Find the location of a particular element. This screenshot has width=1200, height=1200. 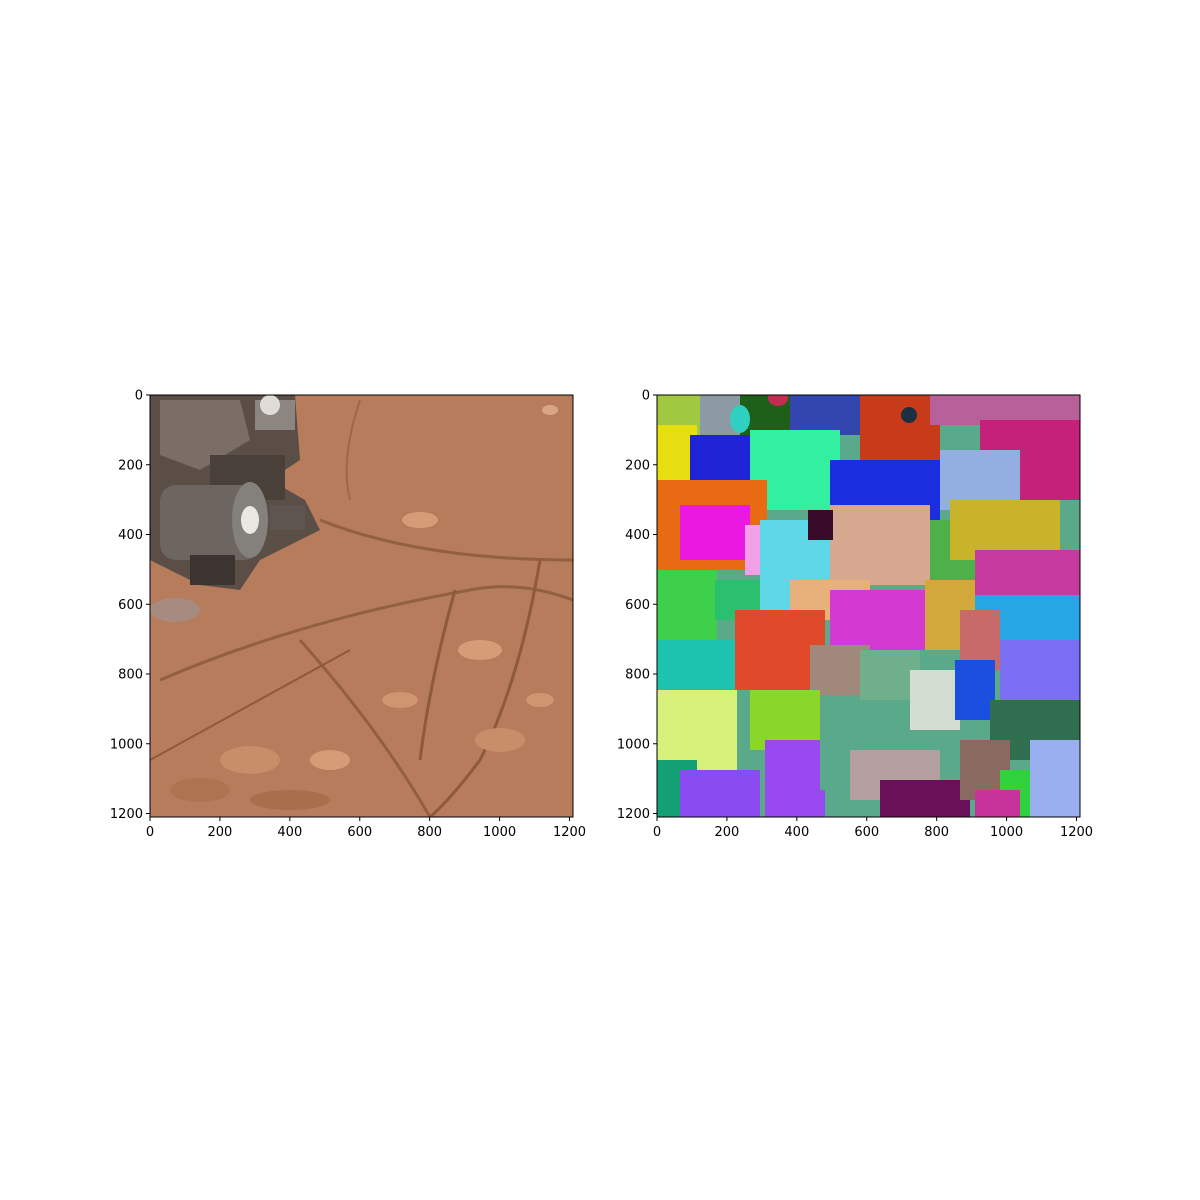

photo-y-ticks: 0 200 400 600 800 1000 1200 is located at coordinates (130, 605).